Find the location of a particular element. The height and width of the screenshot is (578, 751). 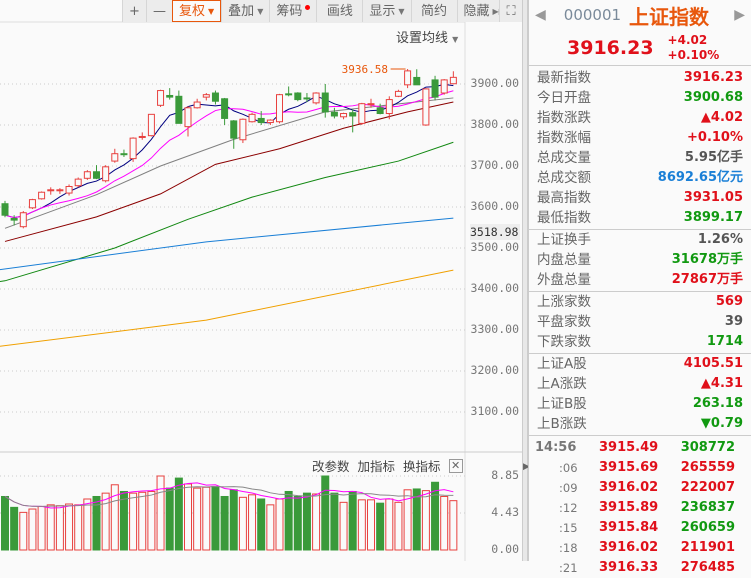

panel-splitter: ▶ is located at coordinates (526, 280).